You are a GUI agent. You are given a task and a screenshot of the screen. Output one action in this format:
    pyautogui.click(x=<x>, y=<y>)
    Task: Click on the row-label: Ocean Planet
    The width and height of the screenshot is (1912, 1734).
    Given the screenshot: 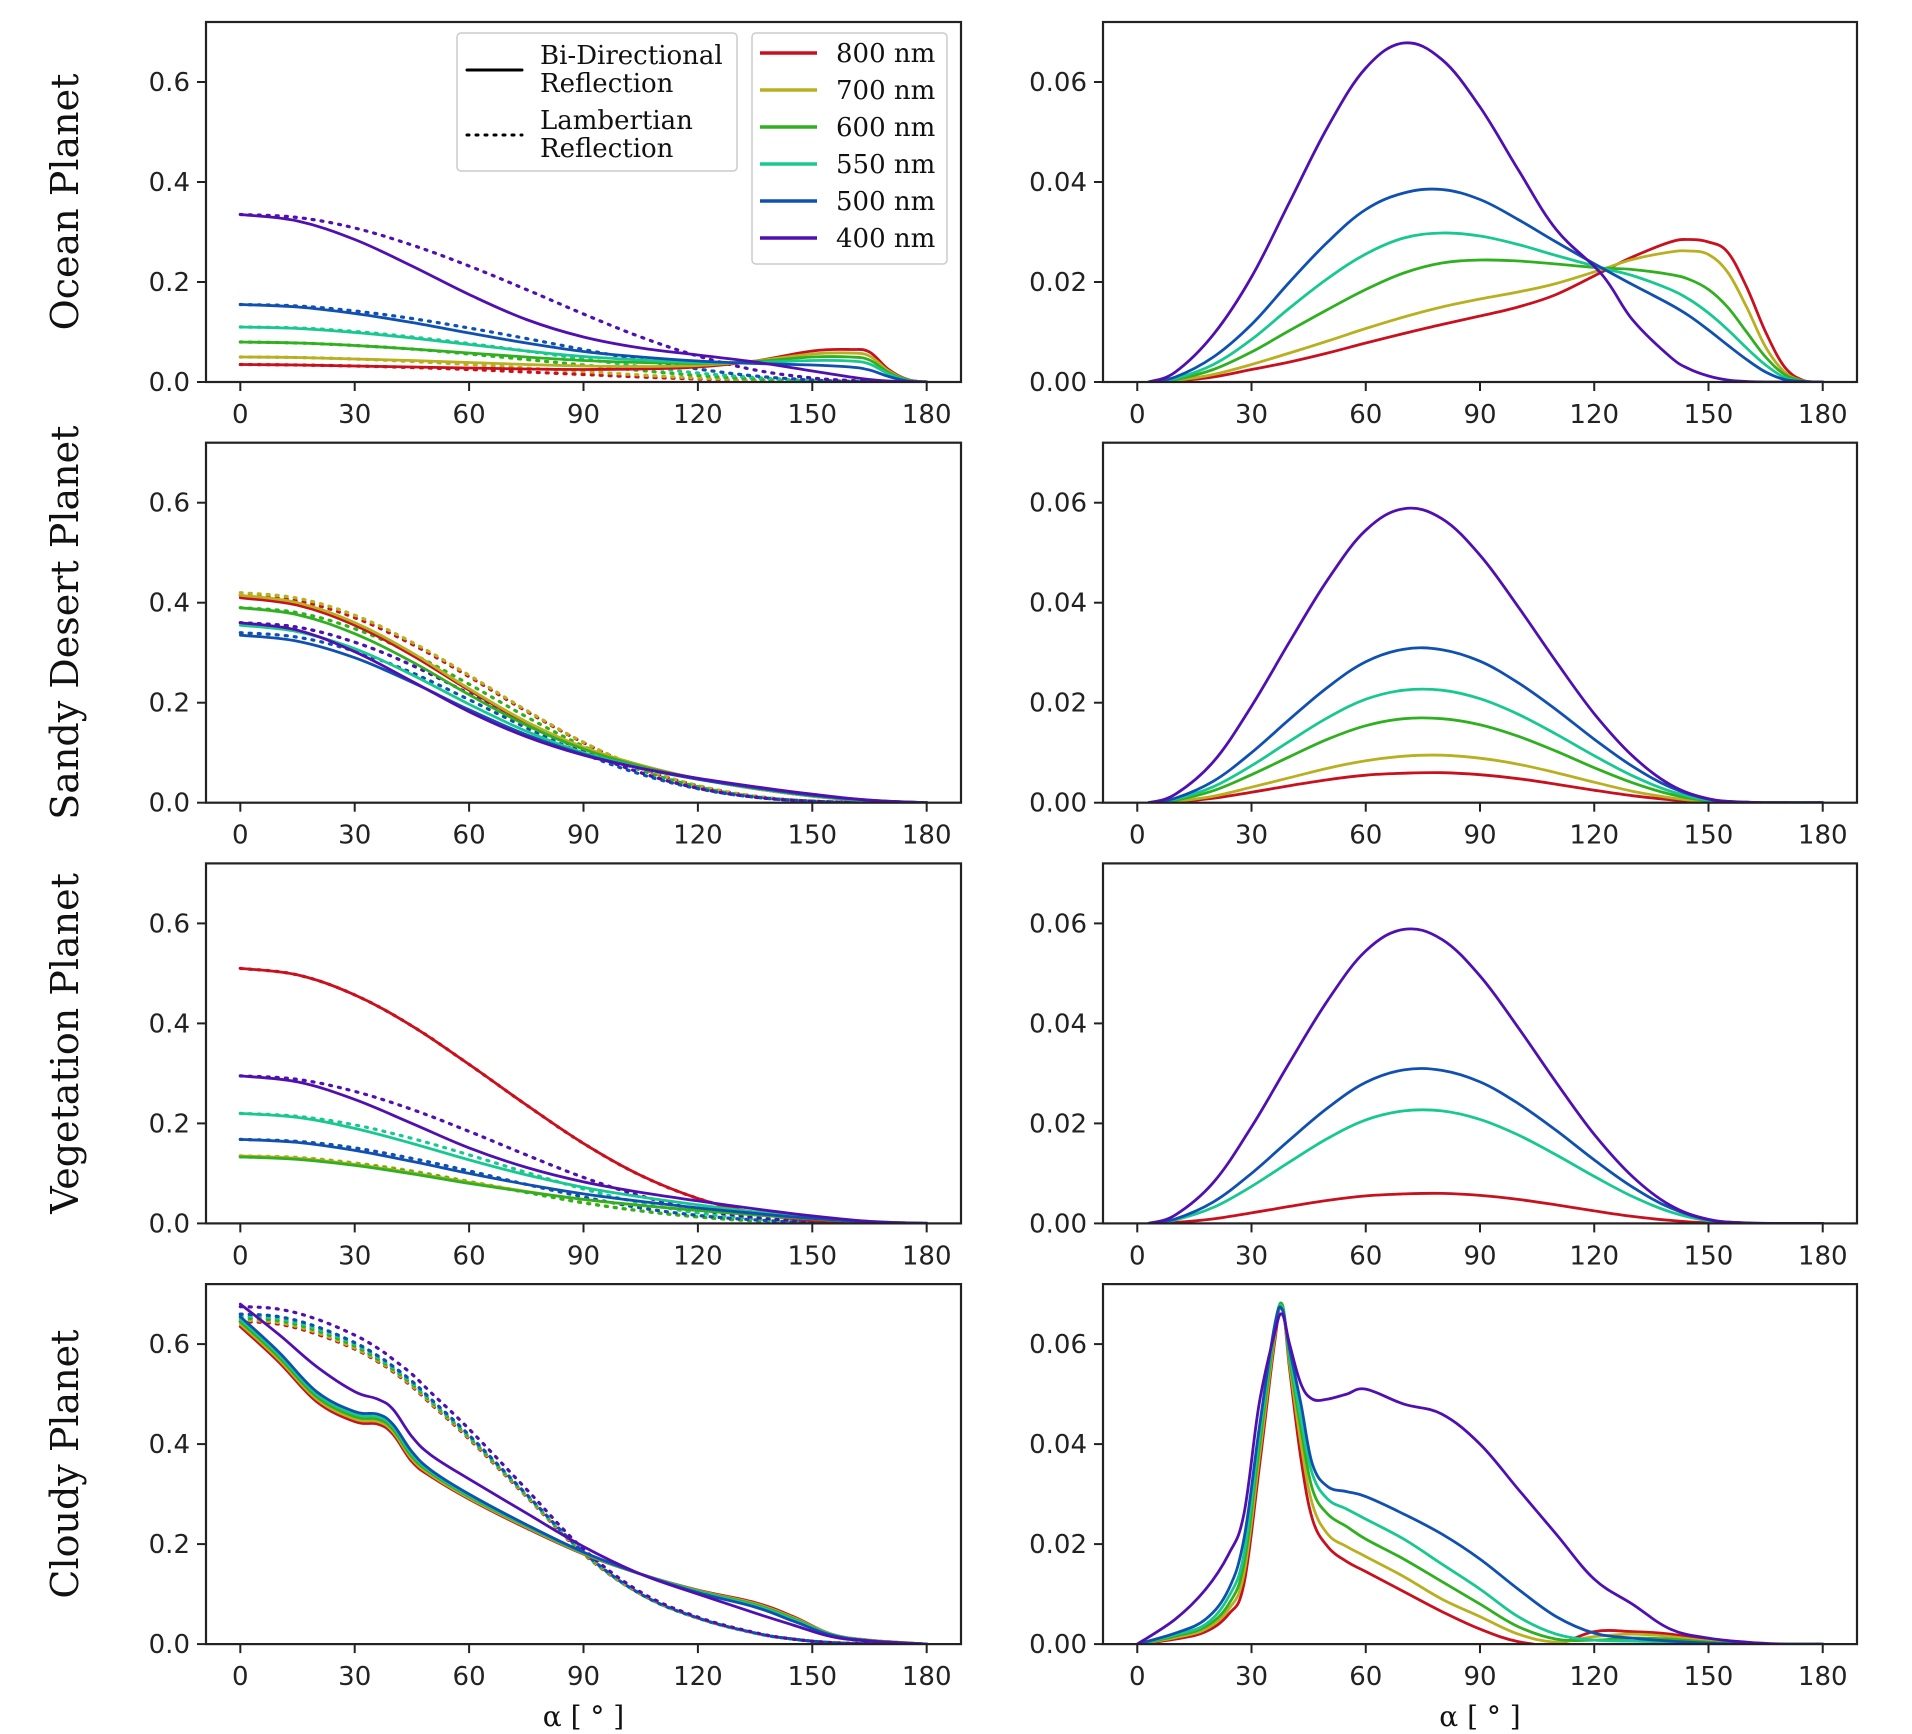 What is the action you would take?
    pyautogui.click(x=65, y=202)
    